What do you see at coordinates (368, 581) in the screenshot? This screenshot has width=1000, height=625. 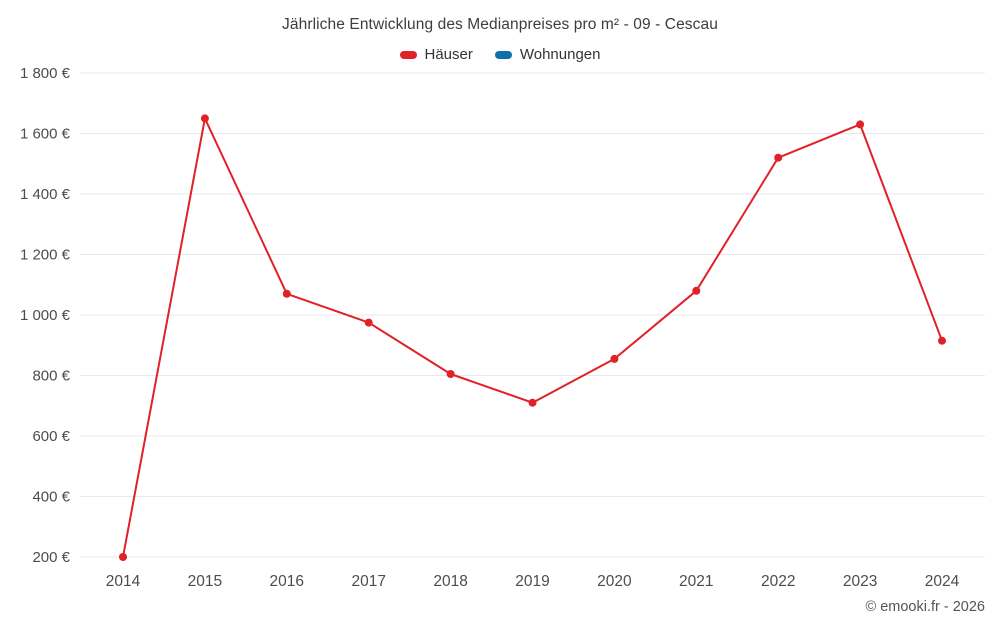 I see `x-axis-tick-label: 2017` at bounding box center [368, 581].